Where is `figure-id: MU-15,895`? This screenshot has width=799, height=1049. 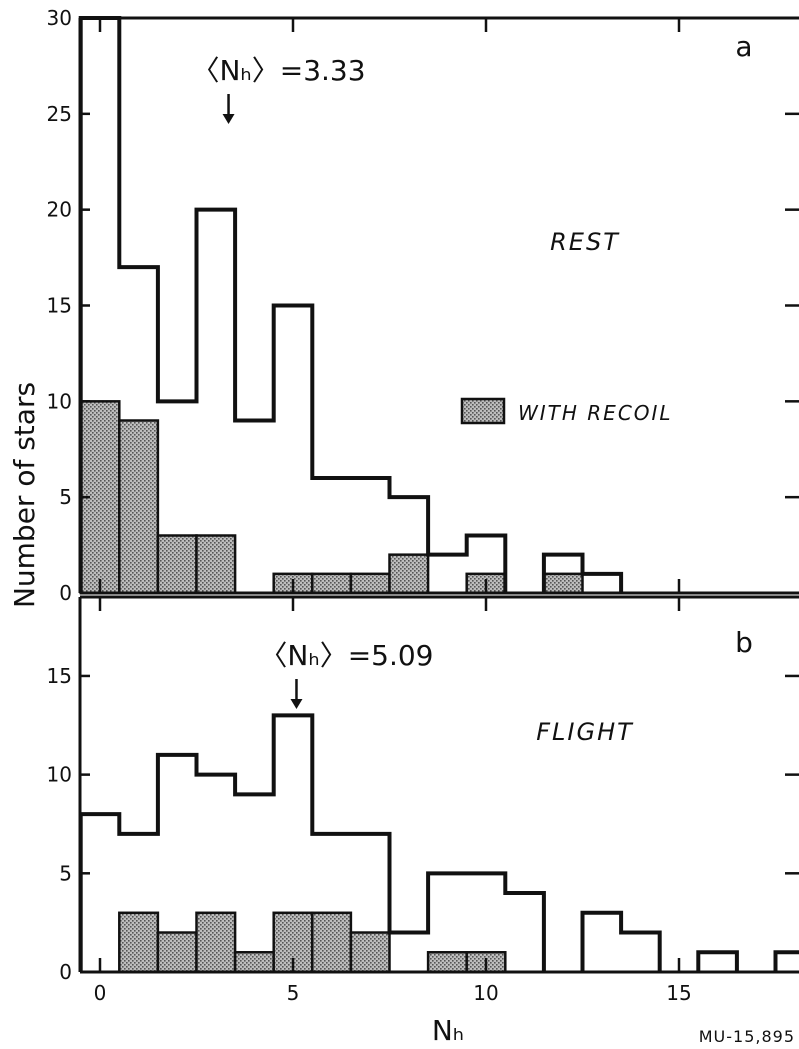
figure-id: MU-15,895 is located at coordinates (747, 1036).